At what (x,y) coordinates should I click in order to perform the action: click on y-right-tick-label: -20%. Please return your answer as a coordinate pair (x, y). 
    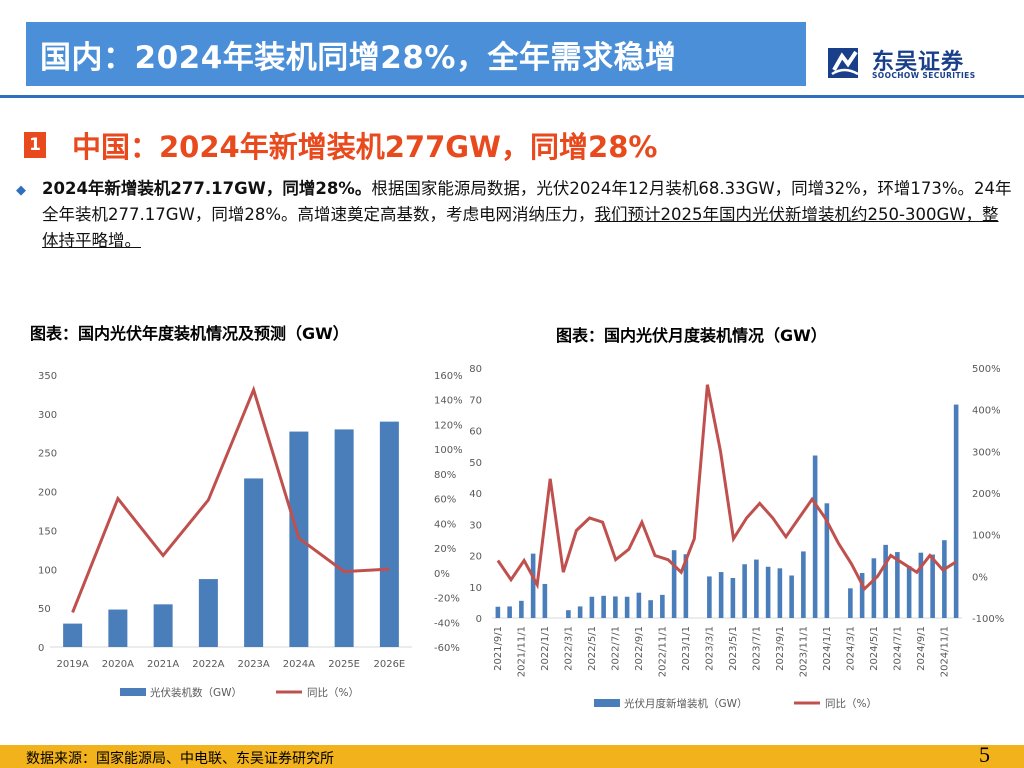
    Looking at the image, I should click on (447, 599).